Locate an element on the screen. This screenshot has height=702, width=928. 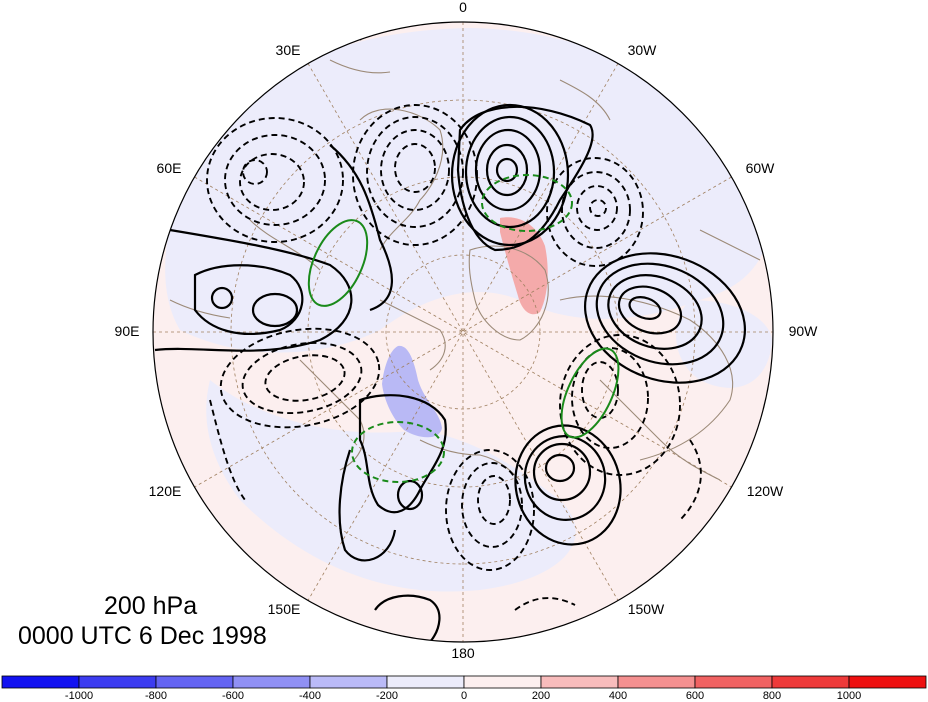
lon-label-120w: 120W is located at coordinates (765, 491).